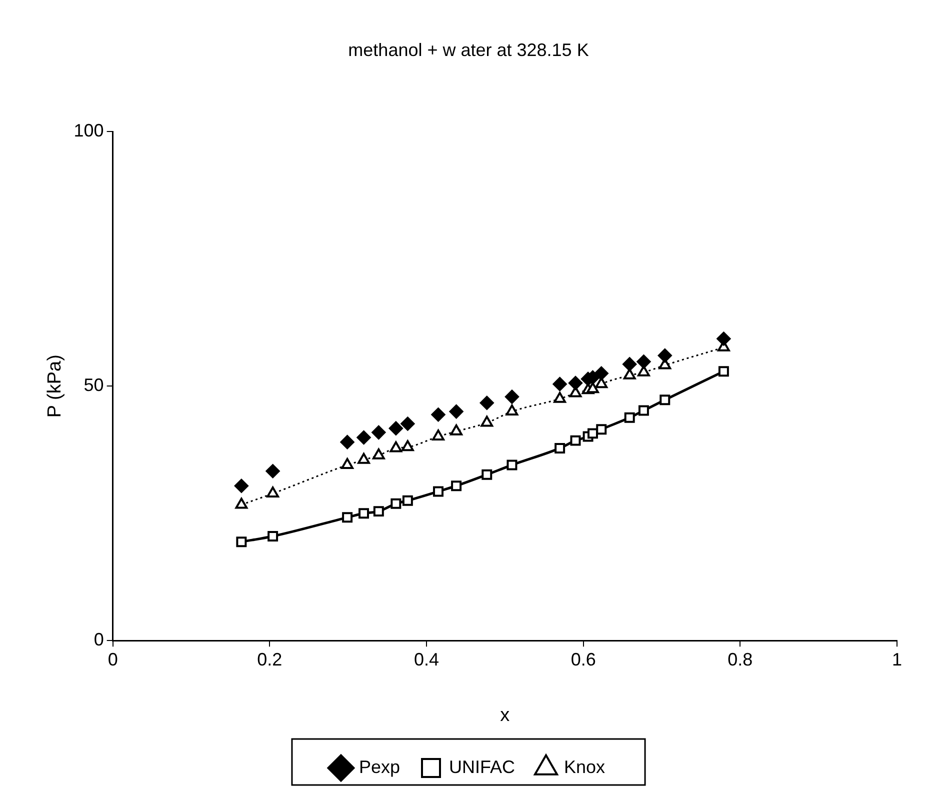 The height and width of the screenshot is (807, 932). Describe the element at coordinates (468, 50) in the screenshot. I see `chart-title: methanol + w ater at 328.15 K` at that location.